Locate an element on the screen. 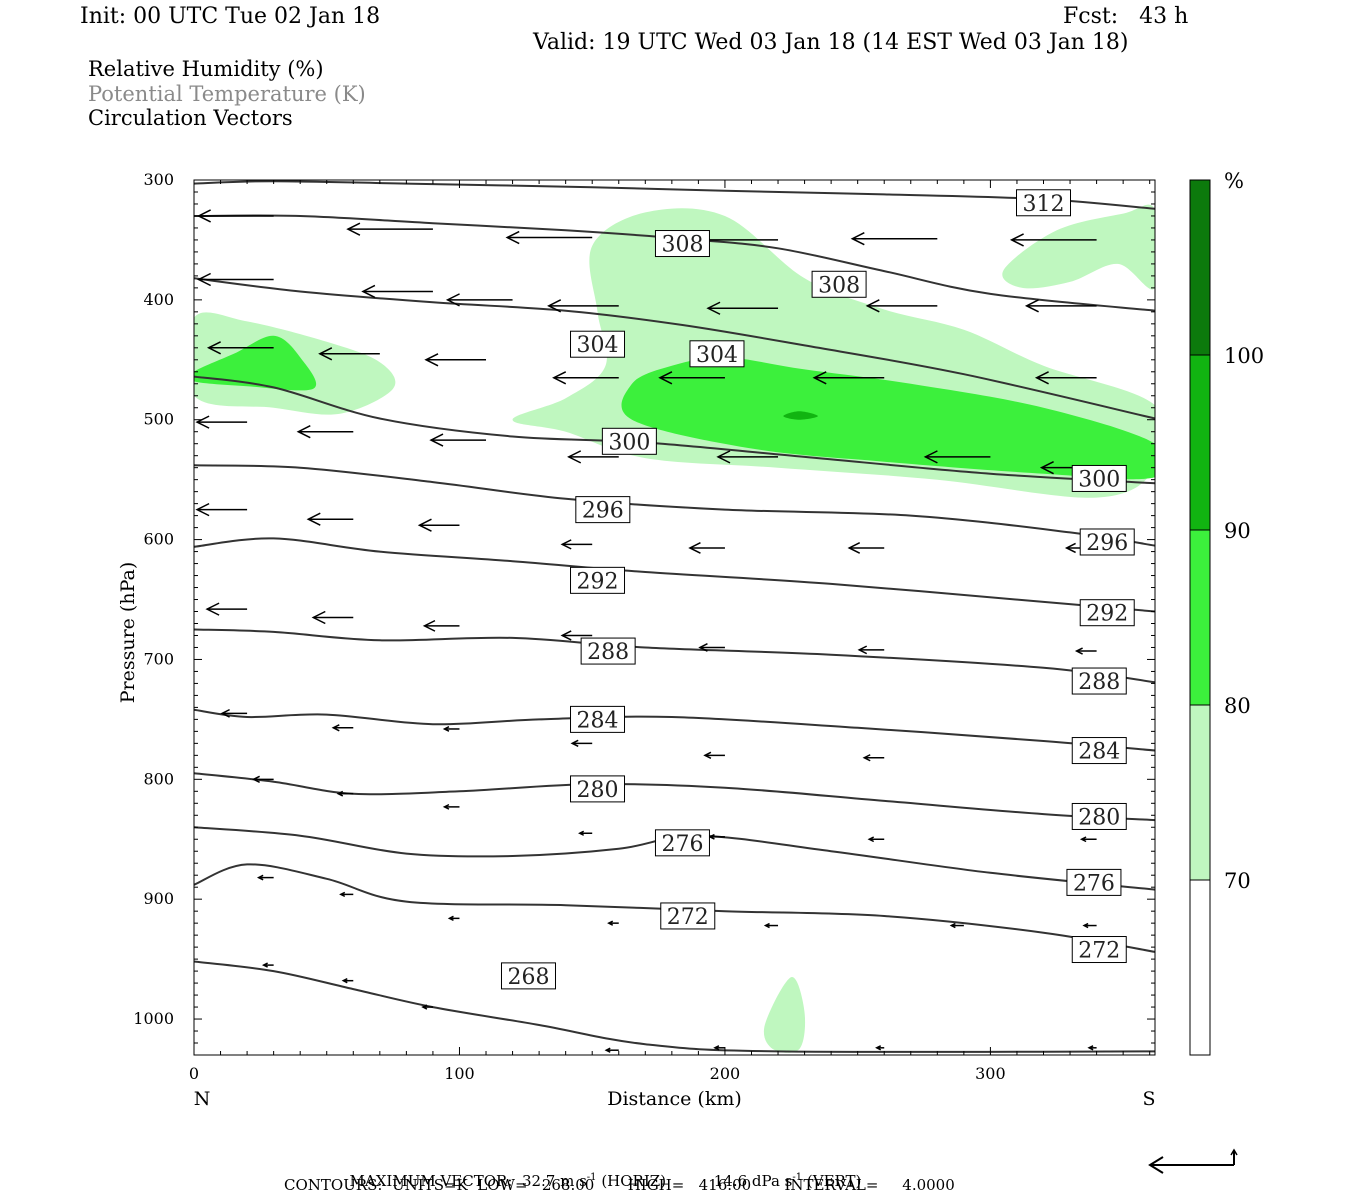  contour-label-text: 276 is located at coordinates (682, 844).